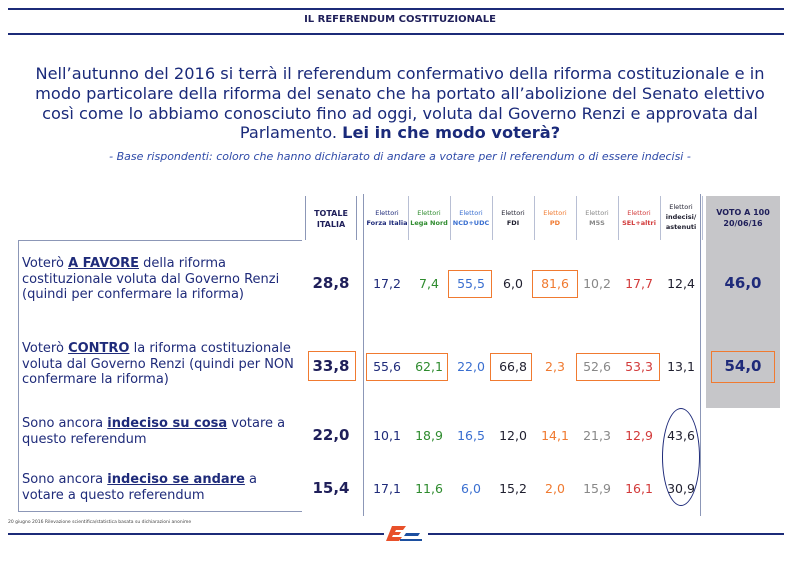 Image resolution: width=800 pixels, height=576 pixels. Describe the element at coordinates (104, 263) in the screenshot. I see `row-label-key: A FAVORE` at that location.